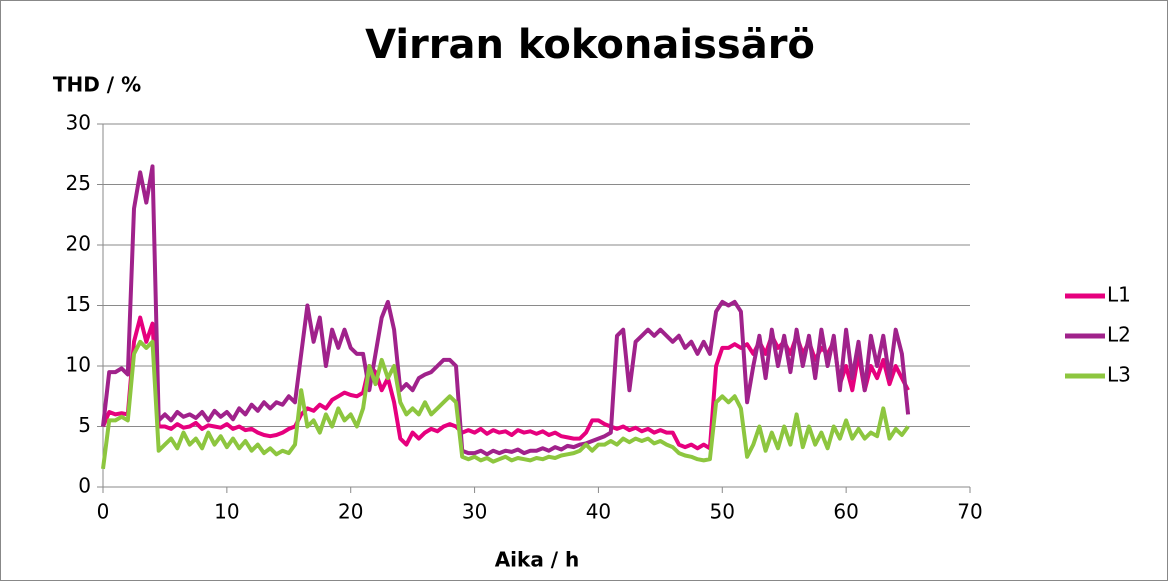  What do you see at coordinates (103, 512) in the screenshot?
I see `x-tick-label: 0` at bounding box center [103, 512].